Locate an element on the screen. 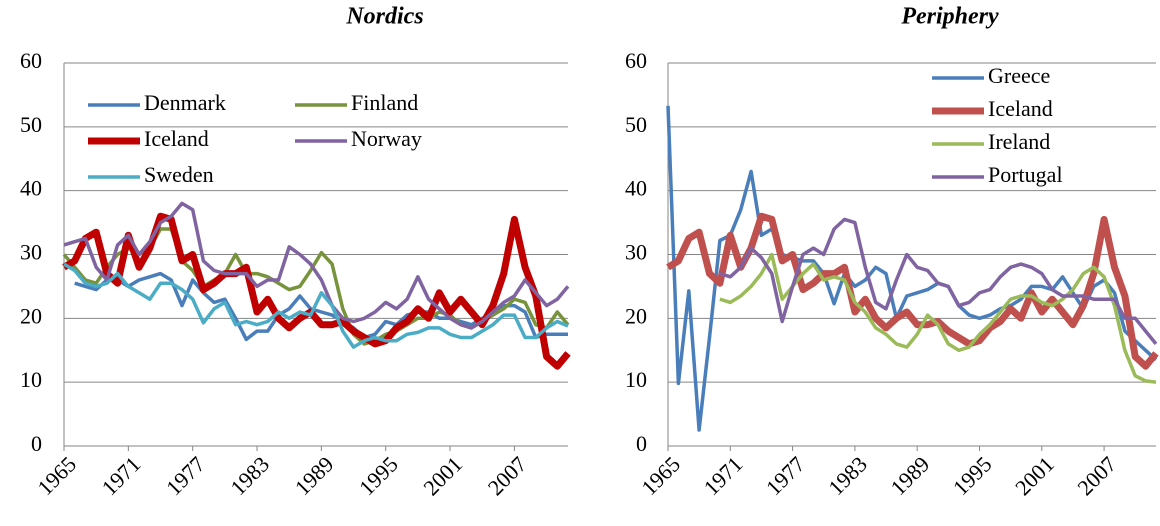 The image size is (1160, 526). chart-title: Nordics is located at coordinates (384, 17).